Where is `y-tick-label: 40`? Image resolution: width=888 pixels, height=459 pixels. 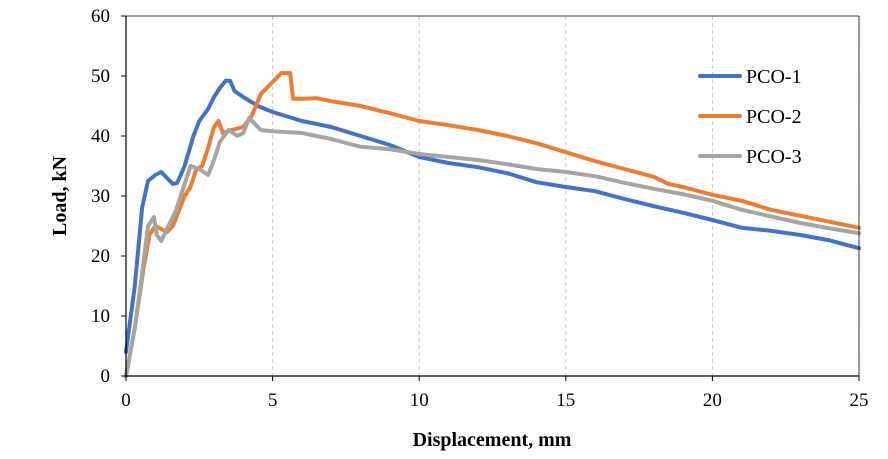
y-tick-label: 40 is located at coordinates (100, 136).